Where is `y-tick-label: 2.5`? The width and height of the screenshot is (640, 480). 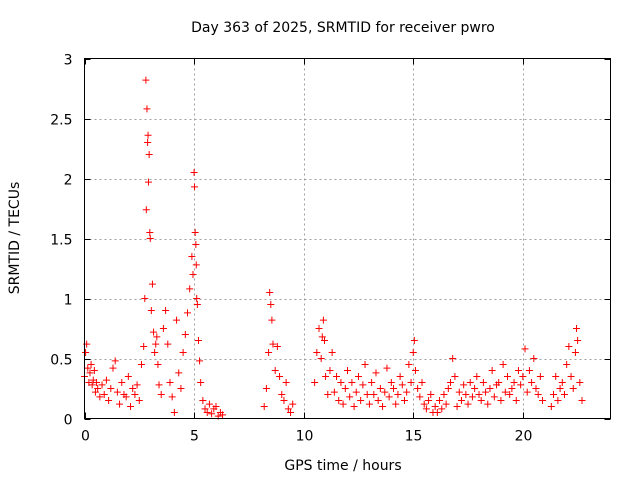 y-tick-label: 2.5 is located at coordinates (61, 121).